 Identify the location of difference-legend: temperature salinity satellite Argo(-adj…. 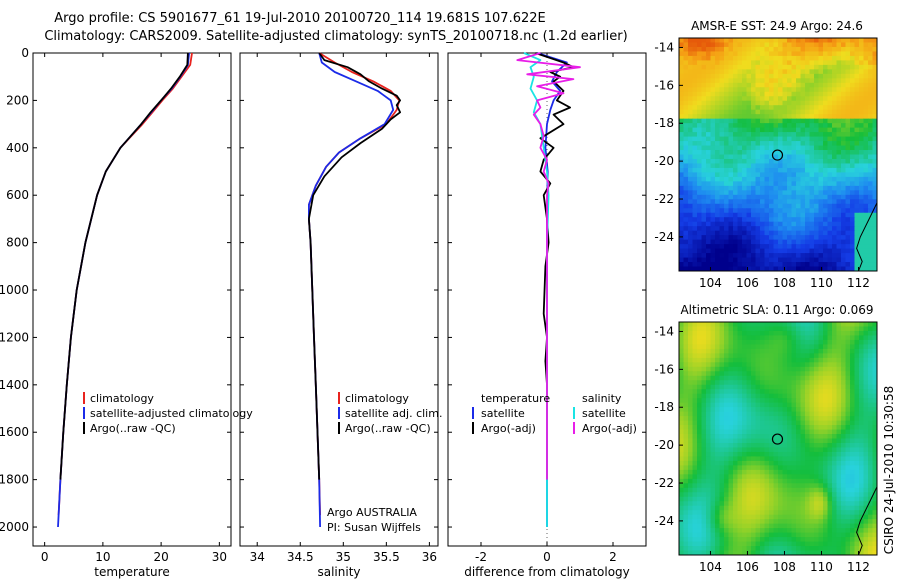
(554, 413).